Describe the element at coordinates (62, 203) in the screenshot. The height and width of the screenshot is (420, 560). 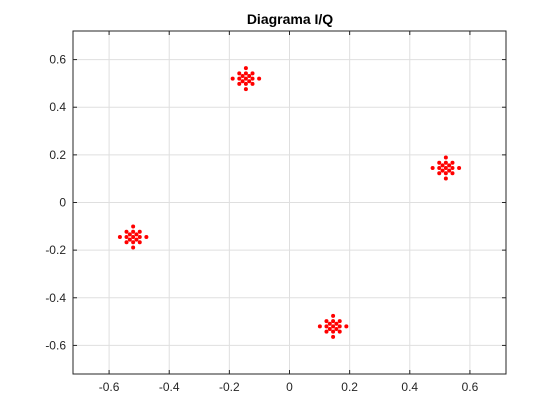
I see `y-tick-label: 0` at that location.